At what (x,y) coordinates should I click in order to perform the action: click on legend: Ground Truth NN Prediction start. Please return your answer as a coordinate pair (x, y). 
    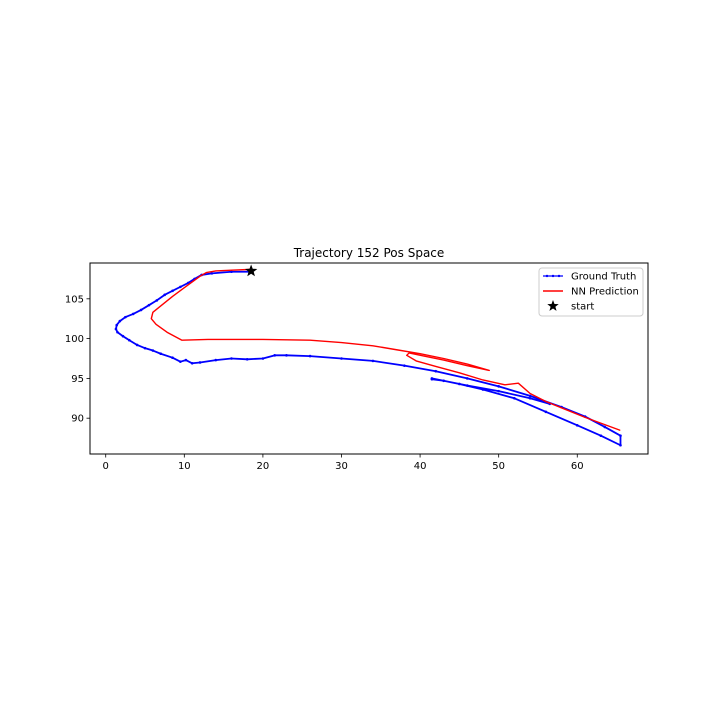
    Looking at the image, I should click on (591, 292).